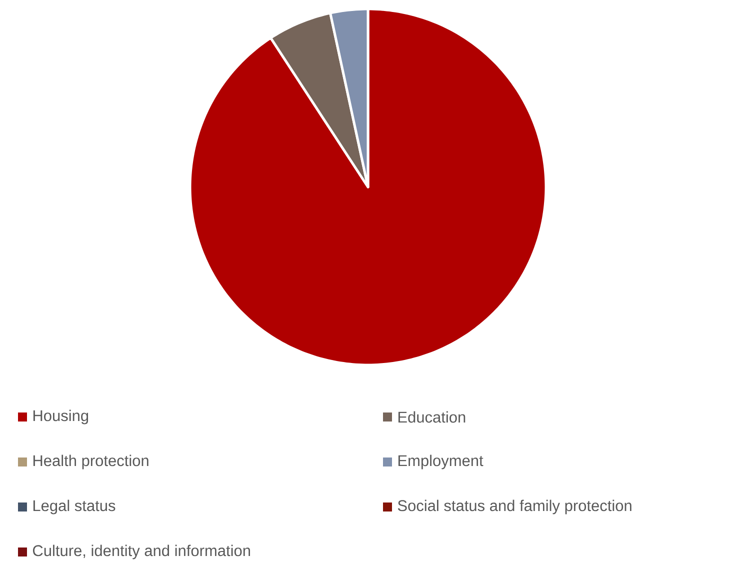  What do you see at coordinates (74, 507) in the screenshot?
I see `legend-label: Legal status` at bounding box center [74, 507].